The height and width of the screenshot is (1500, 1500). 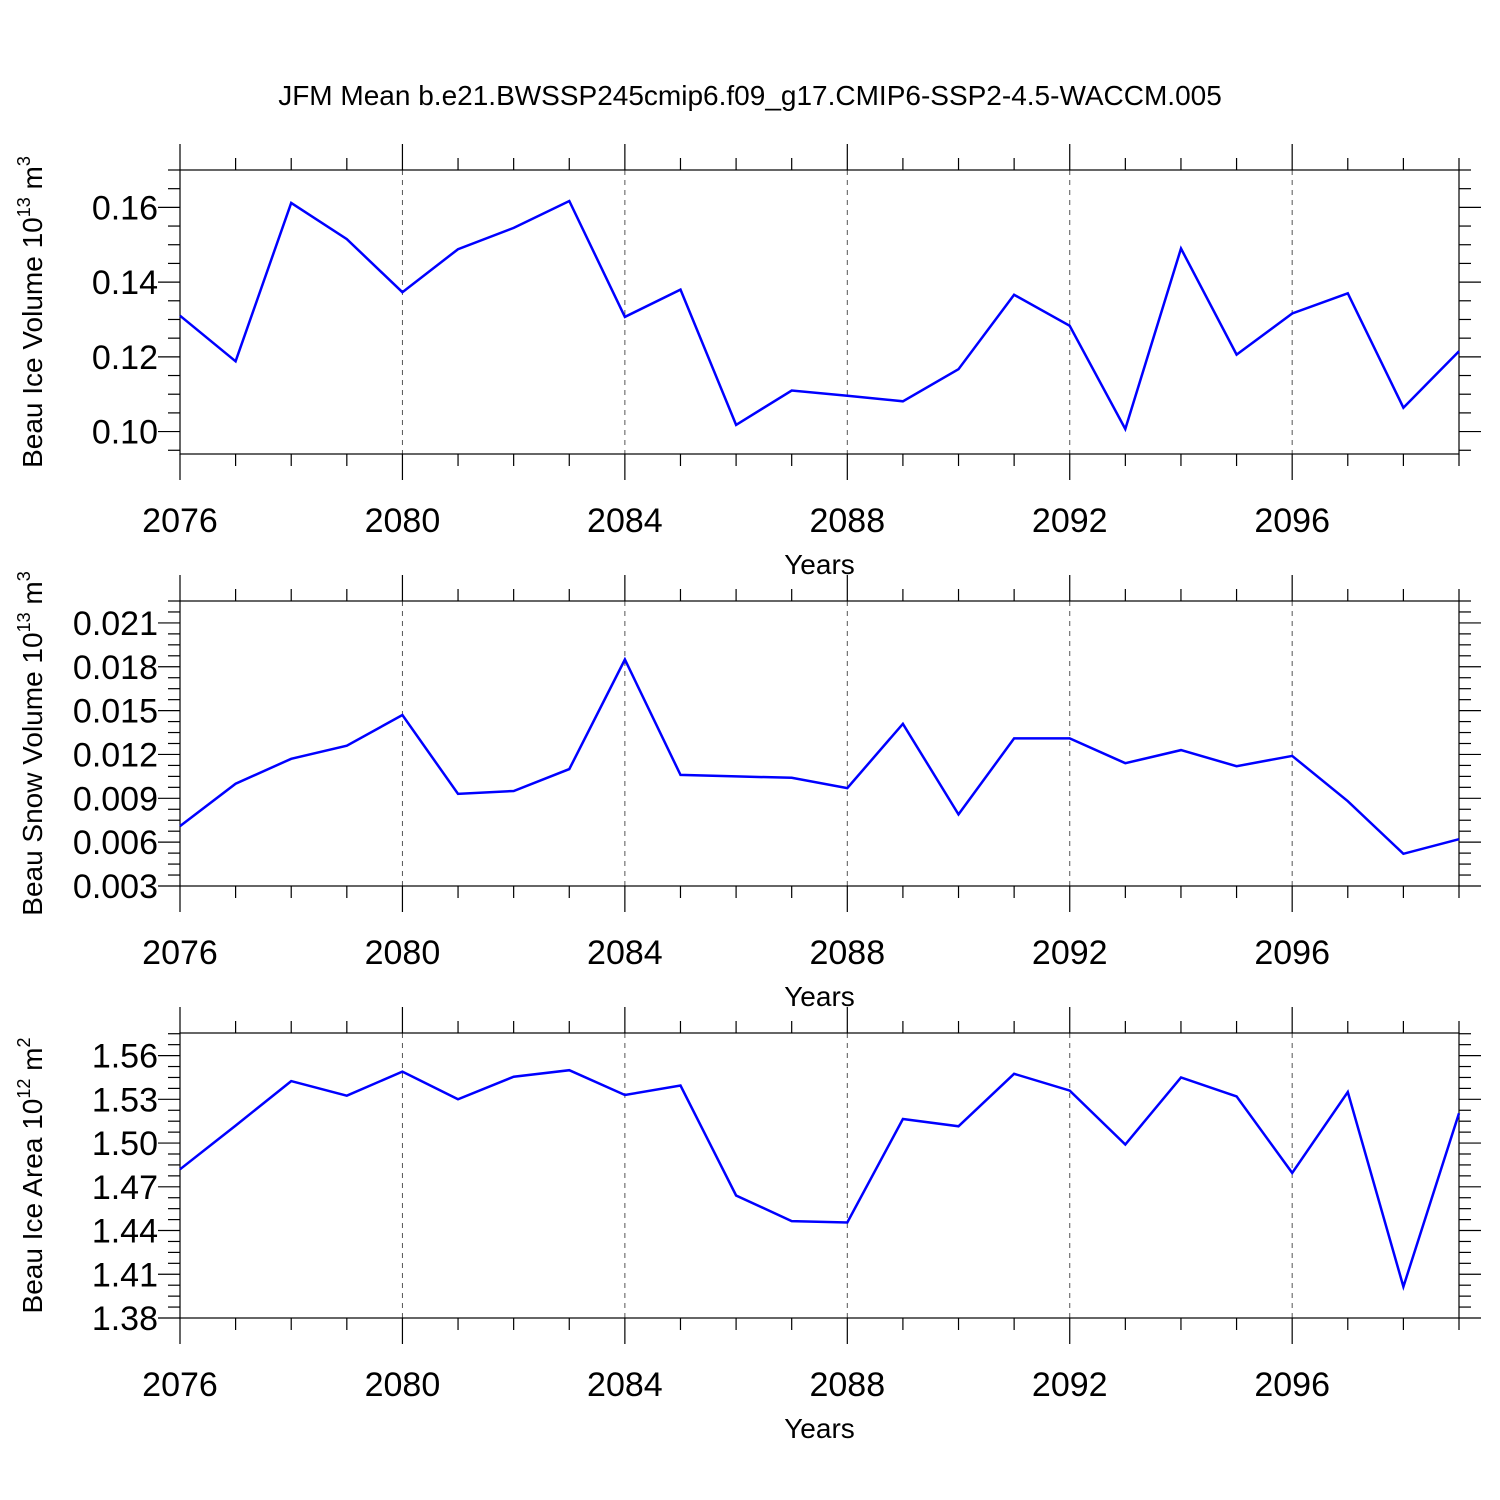 What do you see at coordinates (125, 1232) in the screenshot?
I see `y-tick-label: 1.44` at bounding box center [125, 1232].